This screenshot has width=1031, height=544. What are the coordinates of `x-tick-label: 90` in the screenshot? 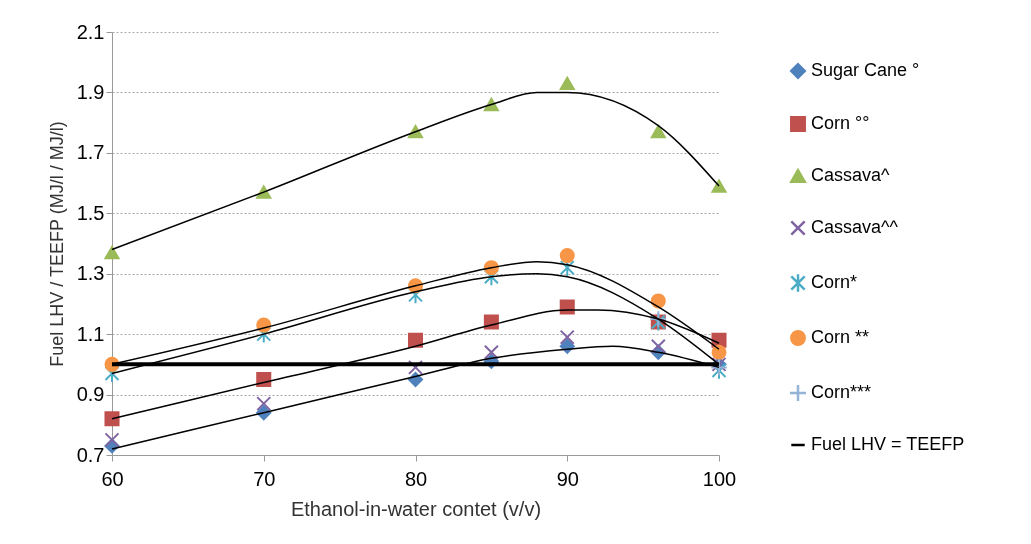 It's located at (567, 478).